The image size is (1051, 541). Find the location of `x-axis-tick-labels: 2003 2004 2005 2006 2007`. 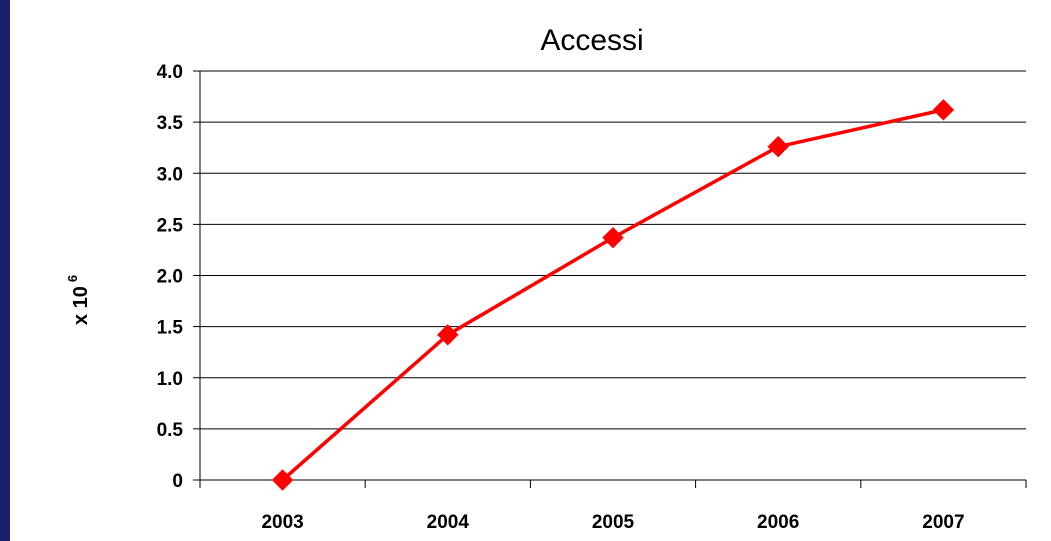

x-axis-tick-labels: 2003 2004 2005 2006 2007 is located at coordinates (612, 522).